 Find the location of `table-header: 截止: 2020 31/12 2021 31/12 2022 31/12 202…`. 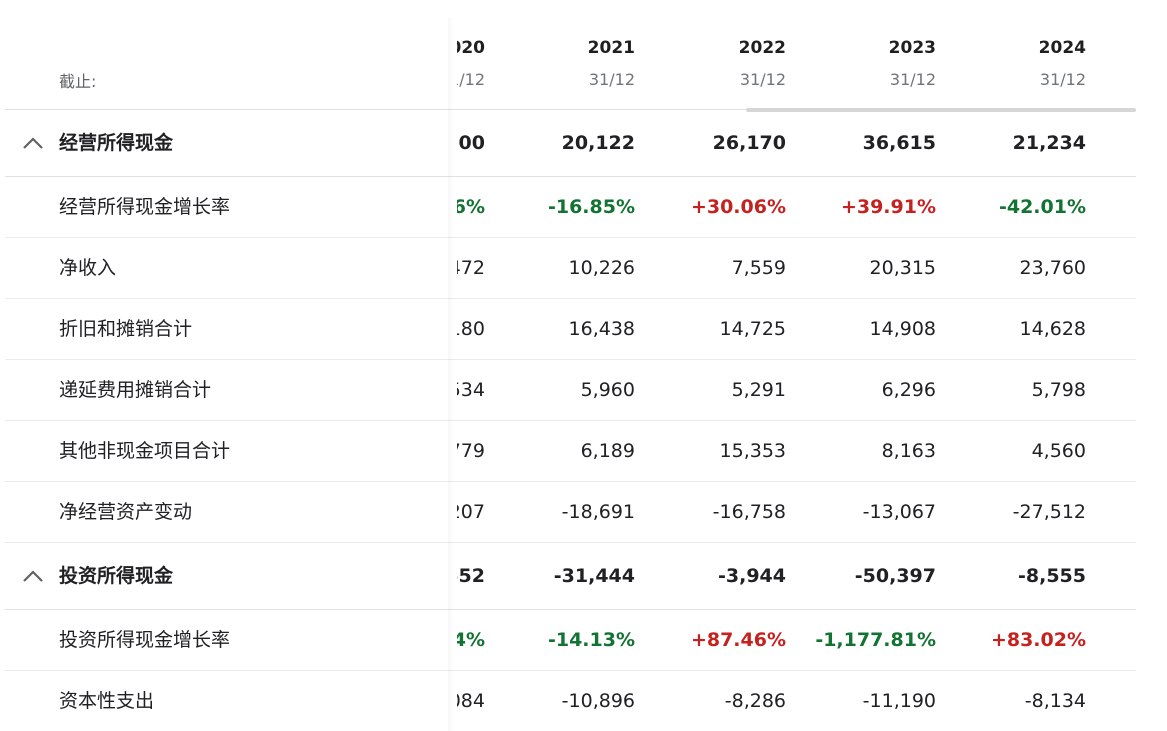

table-header: 截止: 2020 31/12 2021 31/12 2022 31/12 202… is located at coordinates (570, 65).